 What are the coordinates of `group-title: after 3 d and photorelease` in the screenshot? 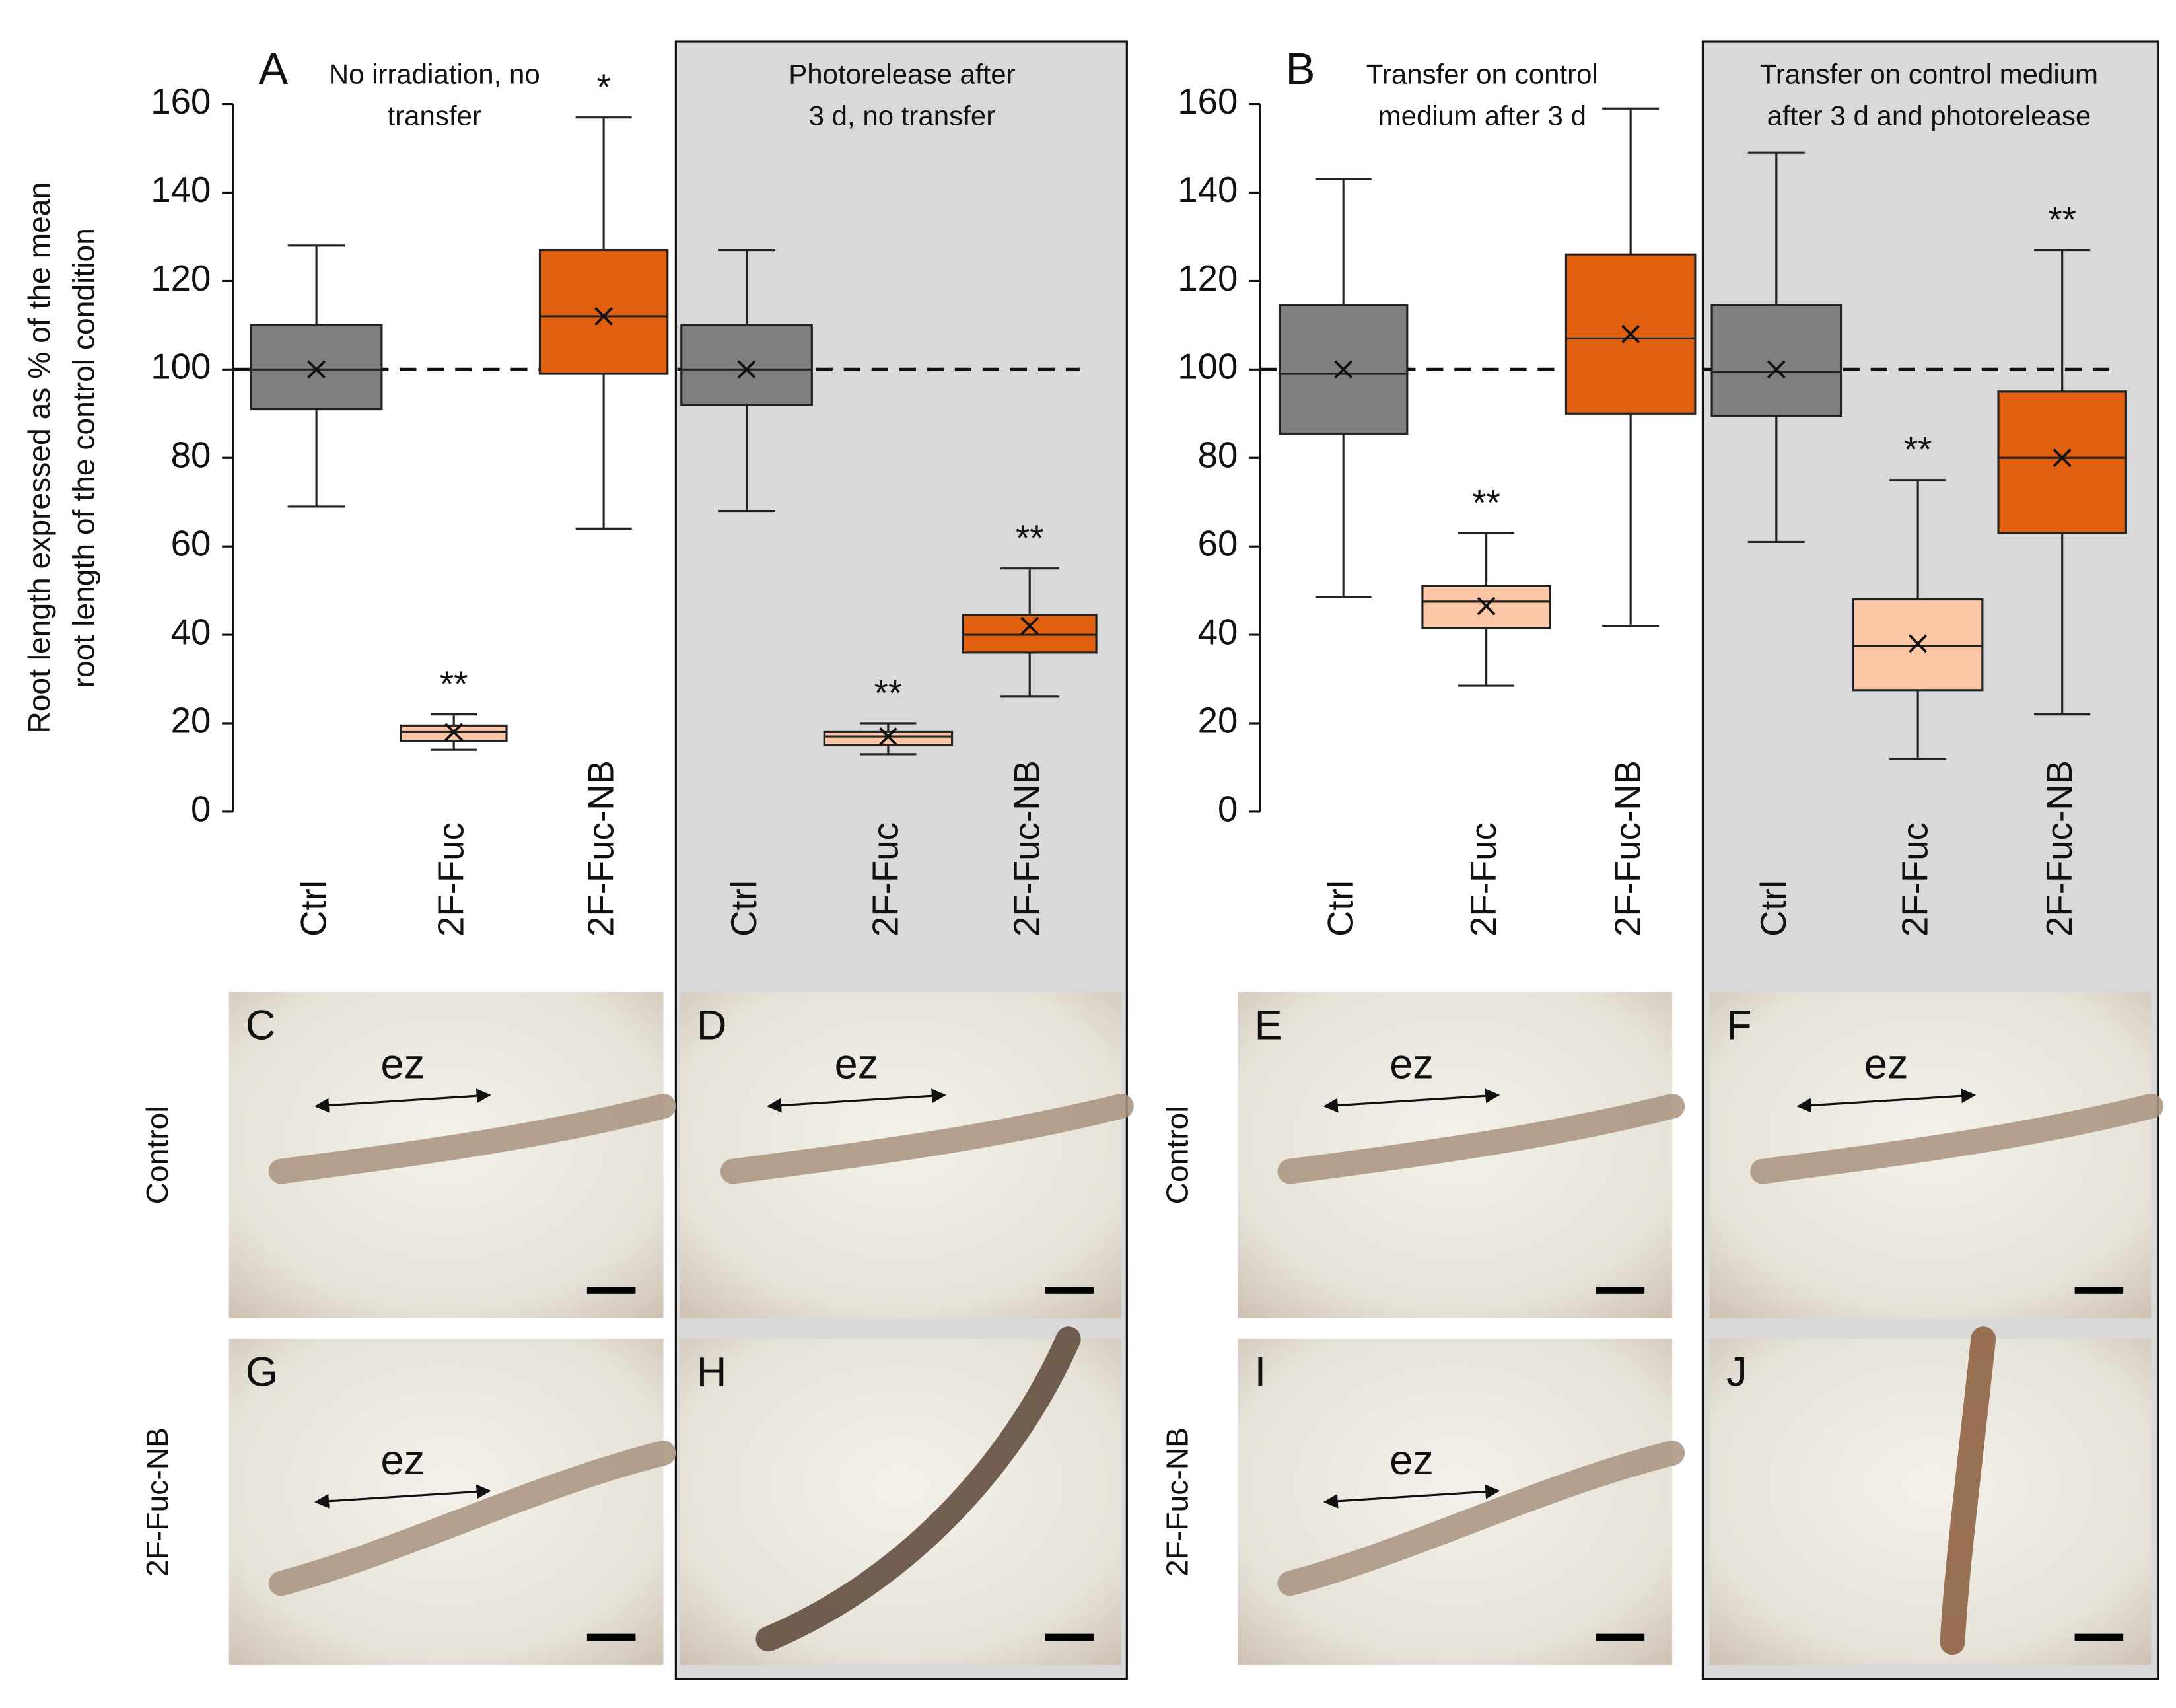 It's located at (1929, 115).